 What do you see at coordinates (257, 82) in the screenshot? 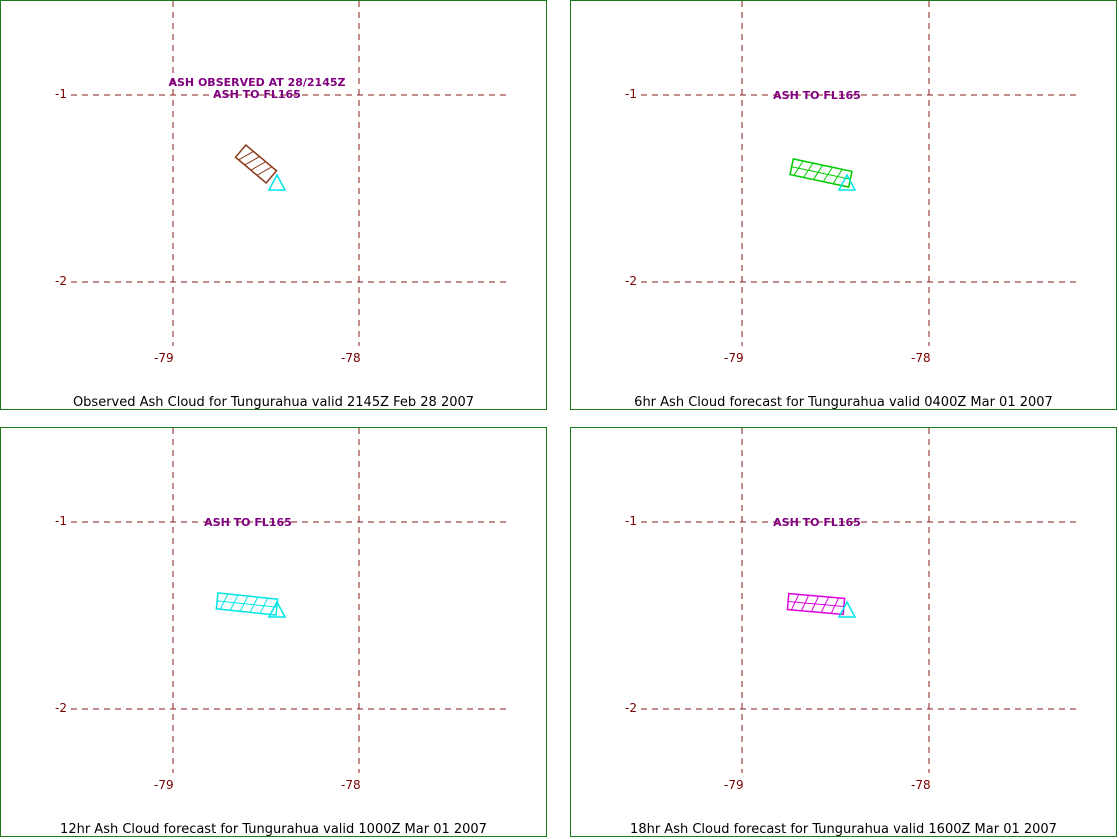
I see `annotation-line: ASH OBSERVED AT 28/2145Z` at bounding box center [257, 82].